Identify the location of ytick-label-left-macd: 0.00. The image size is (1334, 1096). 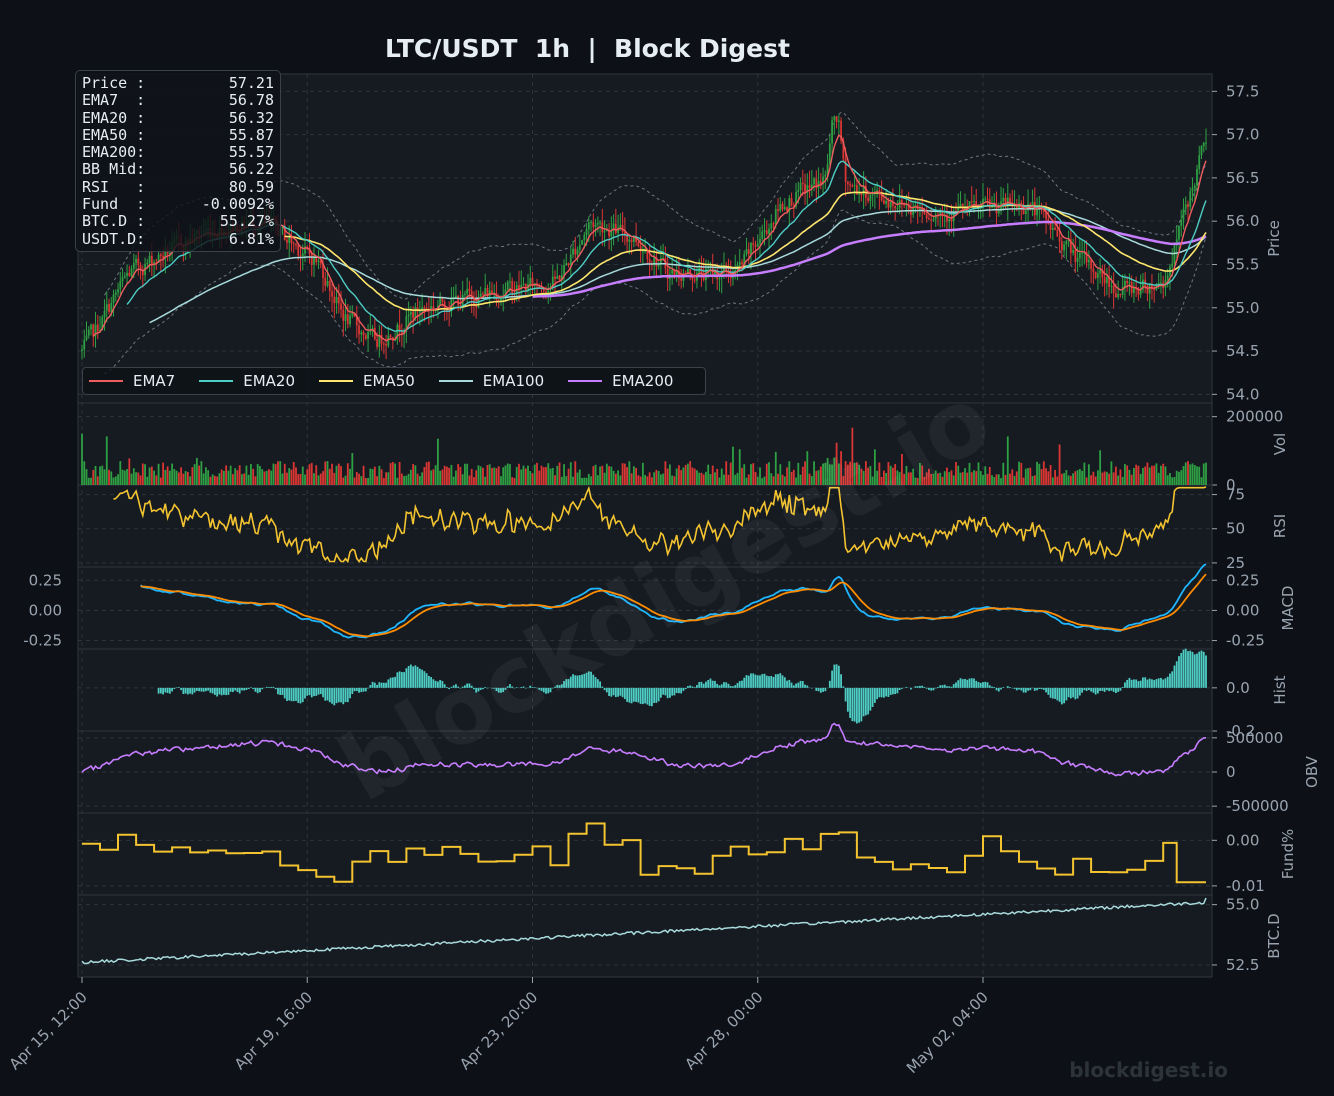
(45, 610).